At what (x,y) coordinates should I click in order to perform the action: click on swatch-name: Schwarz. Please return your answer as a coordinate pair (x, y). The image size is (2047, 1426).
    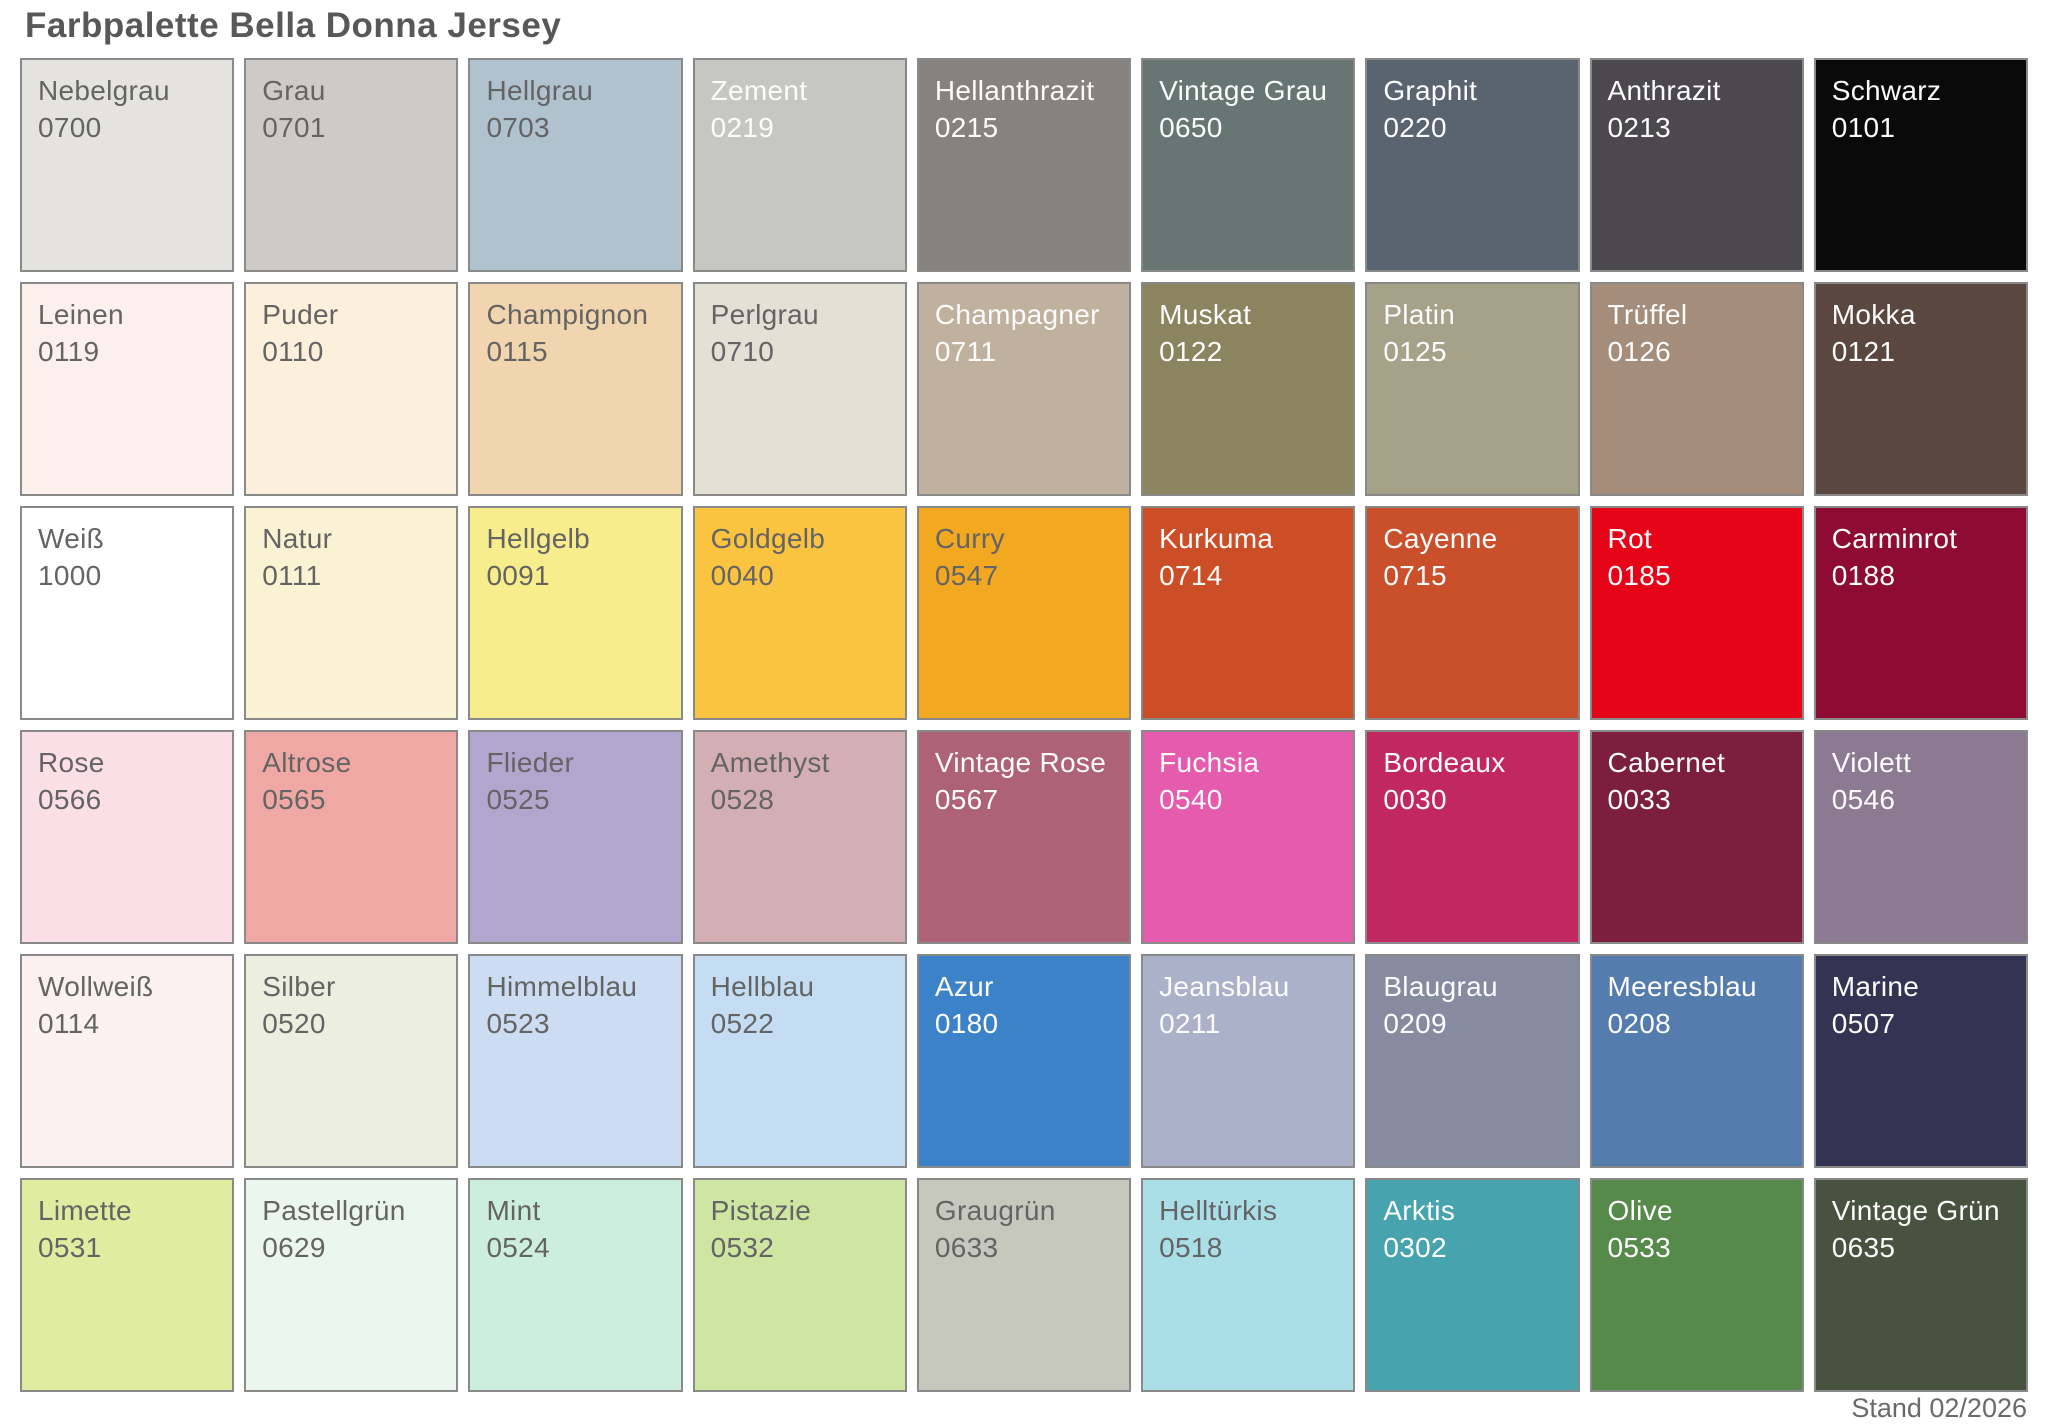
    Looking at the image, I should click on (1886, 90).